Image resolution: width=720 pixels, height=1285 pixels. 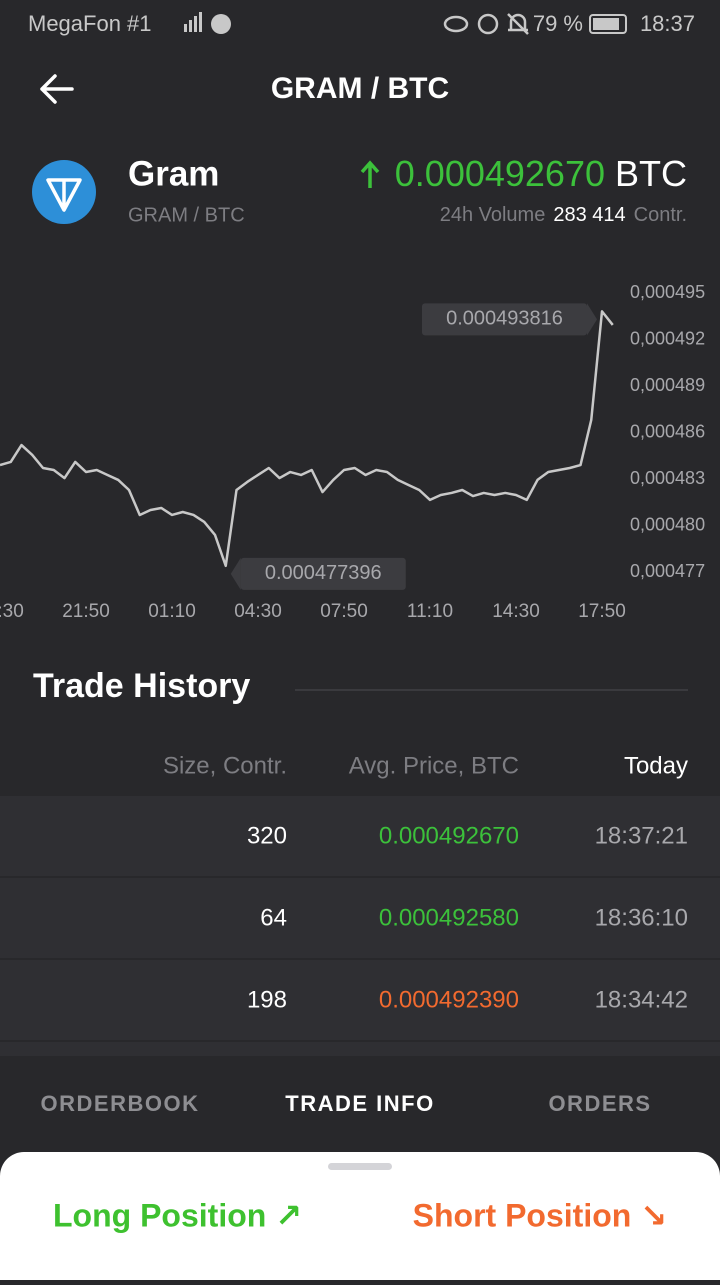 I want to click on y-tick-label: 0,000483, so click(x=667, y=478).